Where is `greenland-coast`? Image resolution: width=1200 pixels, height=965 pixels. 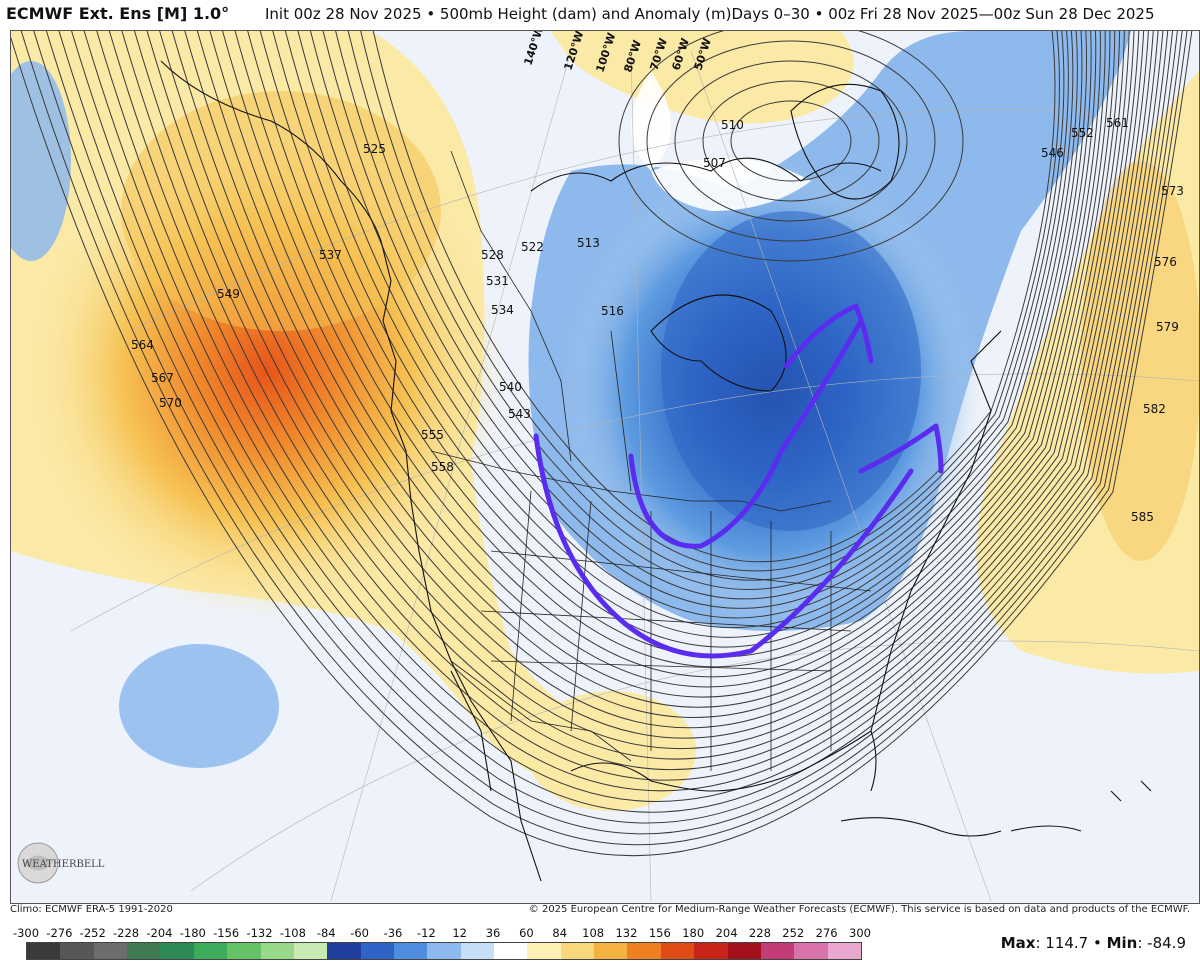 greenland-coast is located at coordinates (845, 141).